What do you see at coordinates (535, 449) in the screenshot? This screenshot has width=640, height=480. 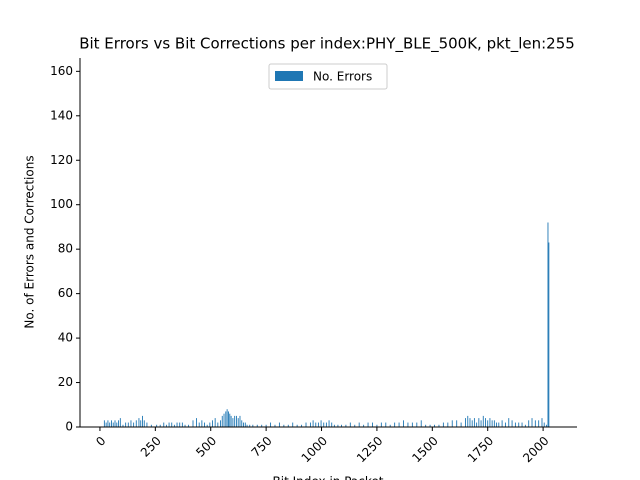 I see `x-tick-label: 2000` at bounding box center [535, 449].